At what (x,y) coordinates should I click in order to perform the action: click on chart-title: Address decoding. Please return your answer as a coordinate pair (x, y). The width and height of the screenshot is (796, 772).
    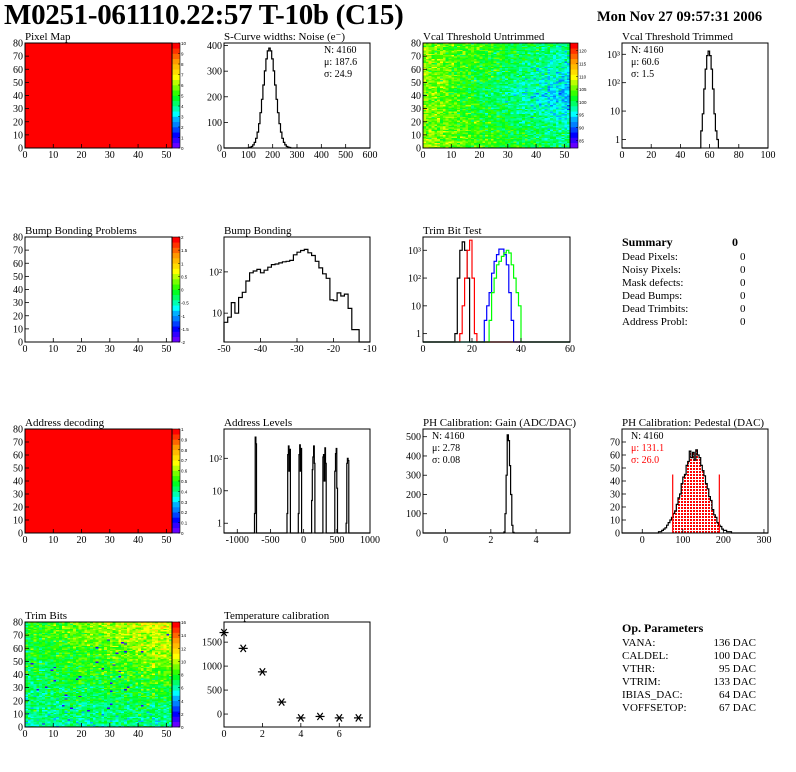
    Looking at the image, I should click on (65, 423).